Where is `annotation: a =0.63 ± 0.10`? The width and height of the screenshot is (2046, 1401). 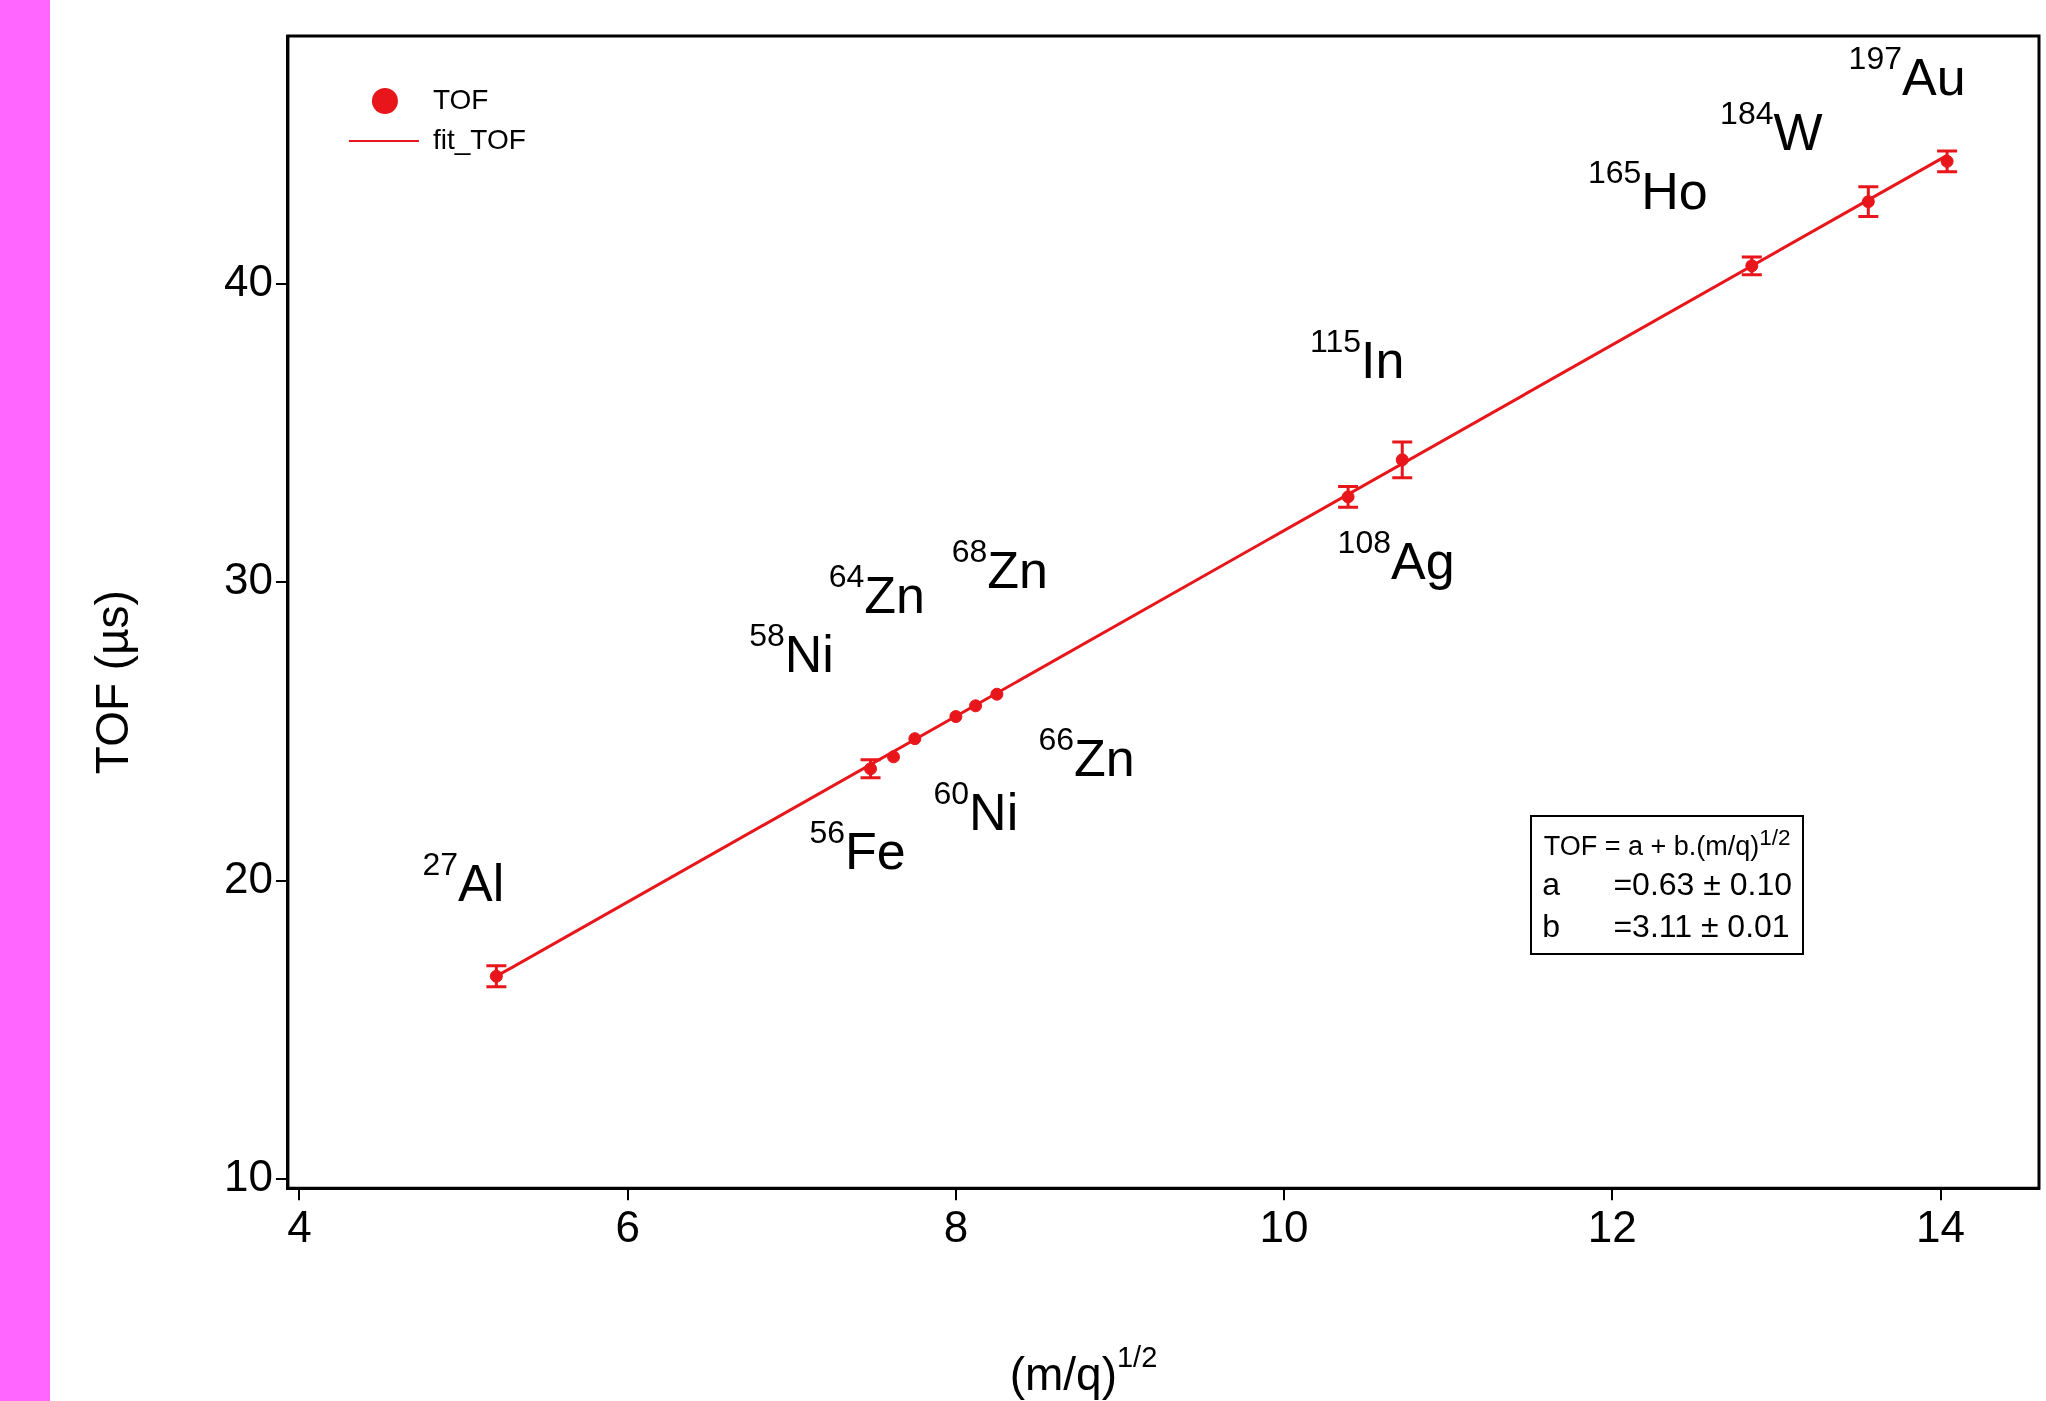 annotation: a =0.63 ± 0.10 is located at coordinates (1667, 885).